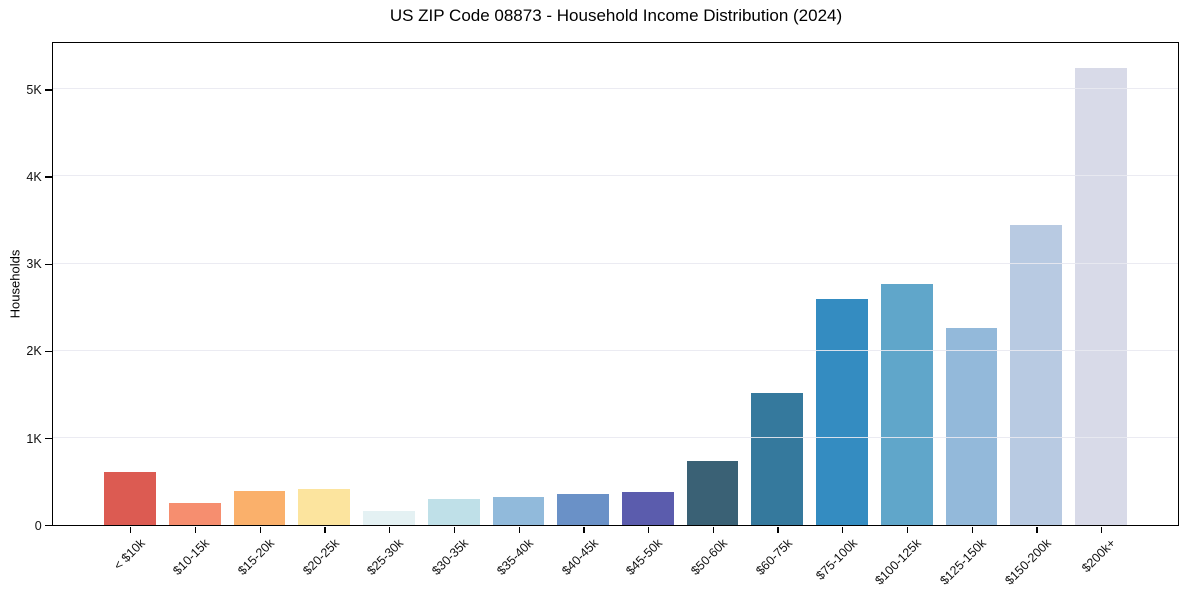 The height and width of the screenshot is (590, 1189). I want to click on y-tick-label: 1K, so click(34, 438).